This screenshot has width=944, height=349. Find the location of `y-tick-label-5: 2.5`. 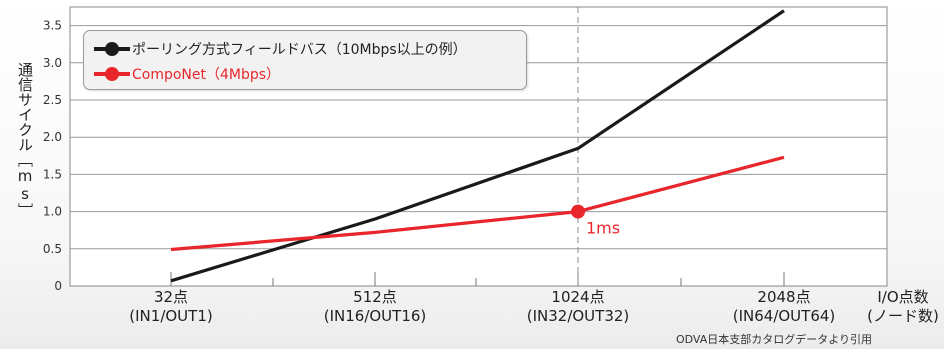

y-tick-label-5: 2.5 is located at coordinates (52, 100).